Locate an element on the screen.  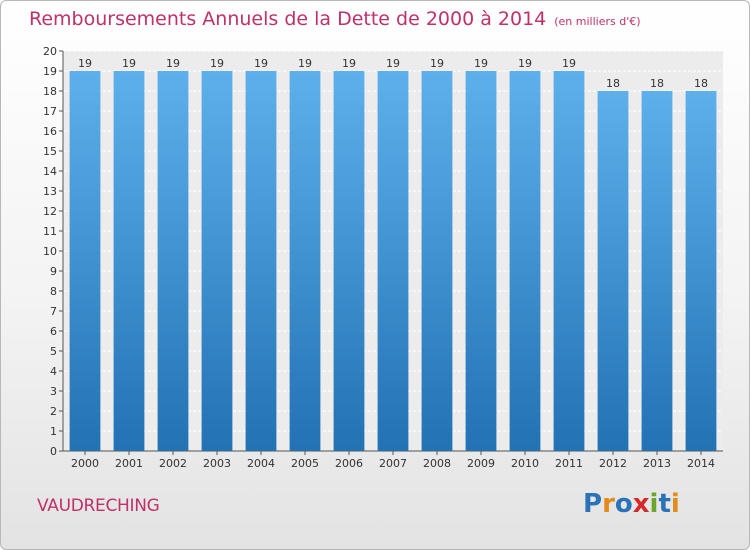
x-tick-label: 2009 is located at coordinates (481, 463).